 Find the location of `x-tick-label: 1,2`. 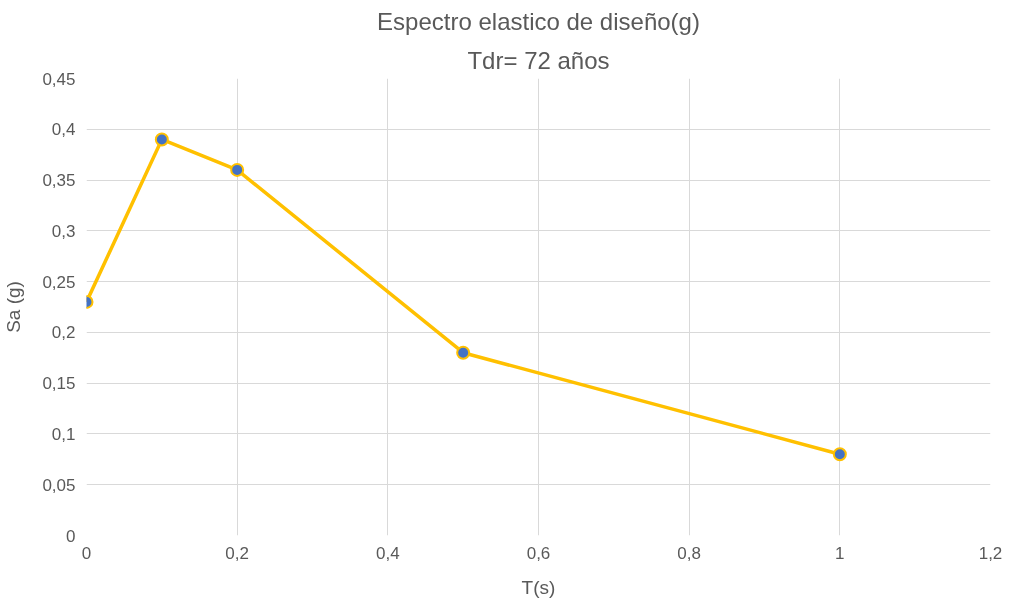

x-tick-label: 1,2 is located at coordinates (990, 553).